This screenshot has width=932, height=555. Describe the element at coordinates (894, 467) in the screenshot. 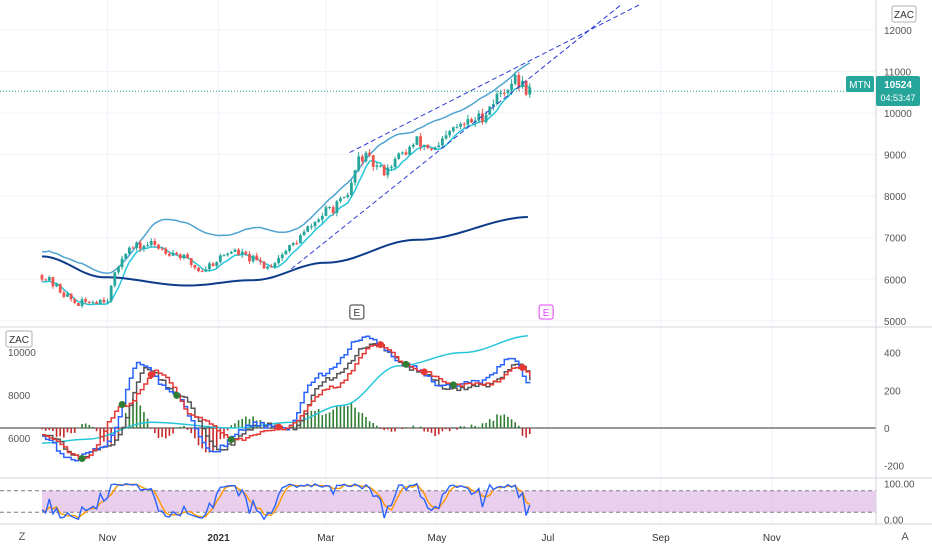

I see `macd-y-tick-label: -200` at that location.